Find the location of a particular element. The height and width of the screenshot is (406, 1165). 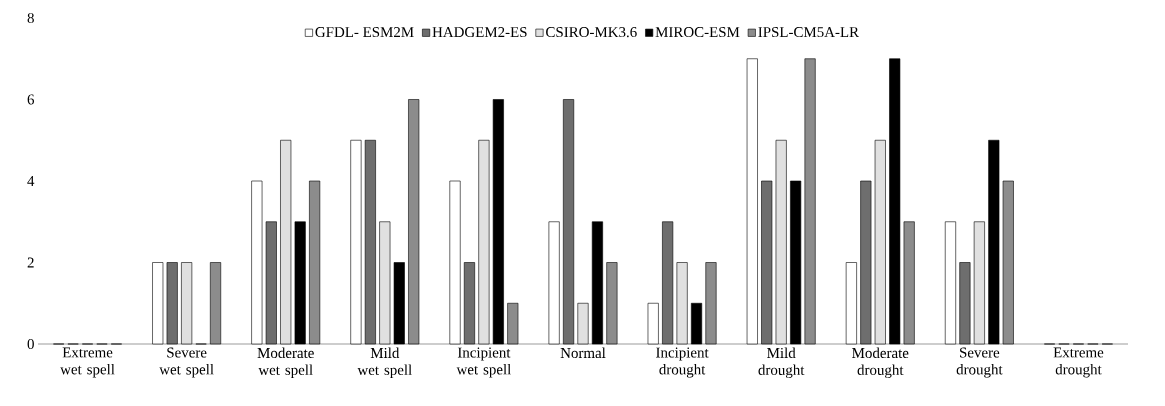

x-tick-label: Incipient wet spell is located at coordinates (483, 362).